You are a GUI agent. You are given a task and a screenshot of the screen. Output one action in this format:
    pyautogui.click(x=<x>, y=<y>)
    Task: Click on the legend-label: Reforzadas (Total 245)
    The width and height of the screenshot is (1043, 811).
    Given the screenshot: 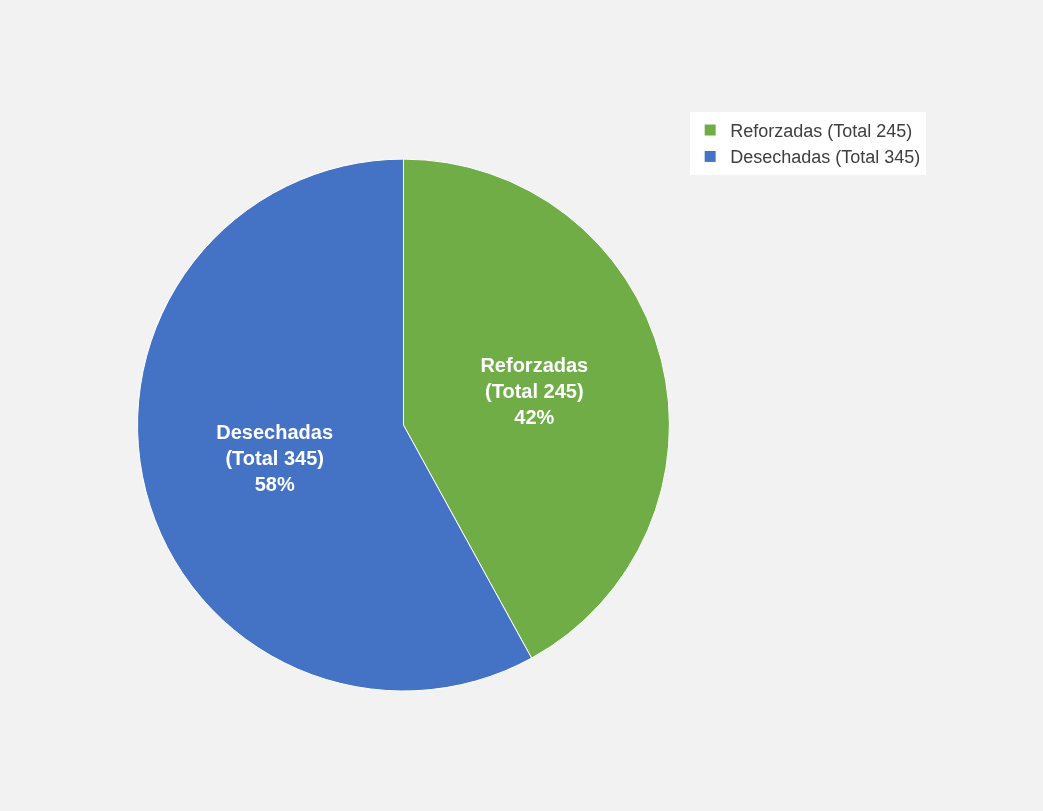 What is the action you would take?
    pyautogui.click(x=821, y=131)
    